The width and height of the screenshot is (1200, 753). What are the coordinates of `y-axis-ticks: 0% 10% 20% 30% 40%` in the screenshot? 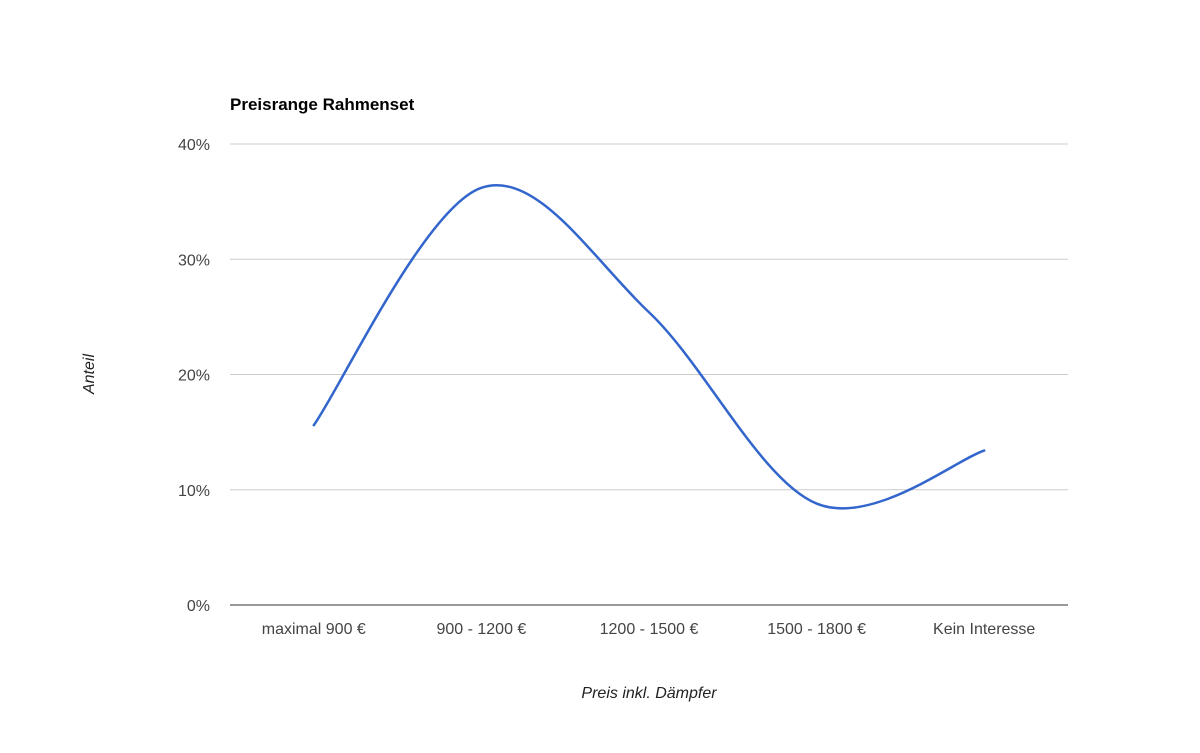 It's located at (194, 376).